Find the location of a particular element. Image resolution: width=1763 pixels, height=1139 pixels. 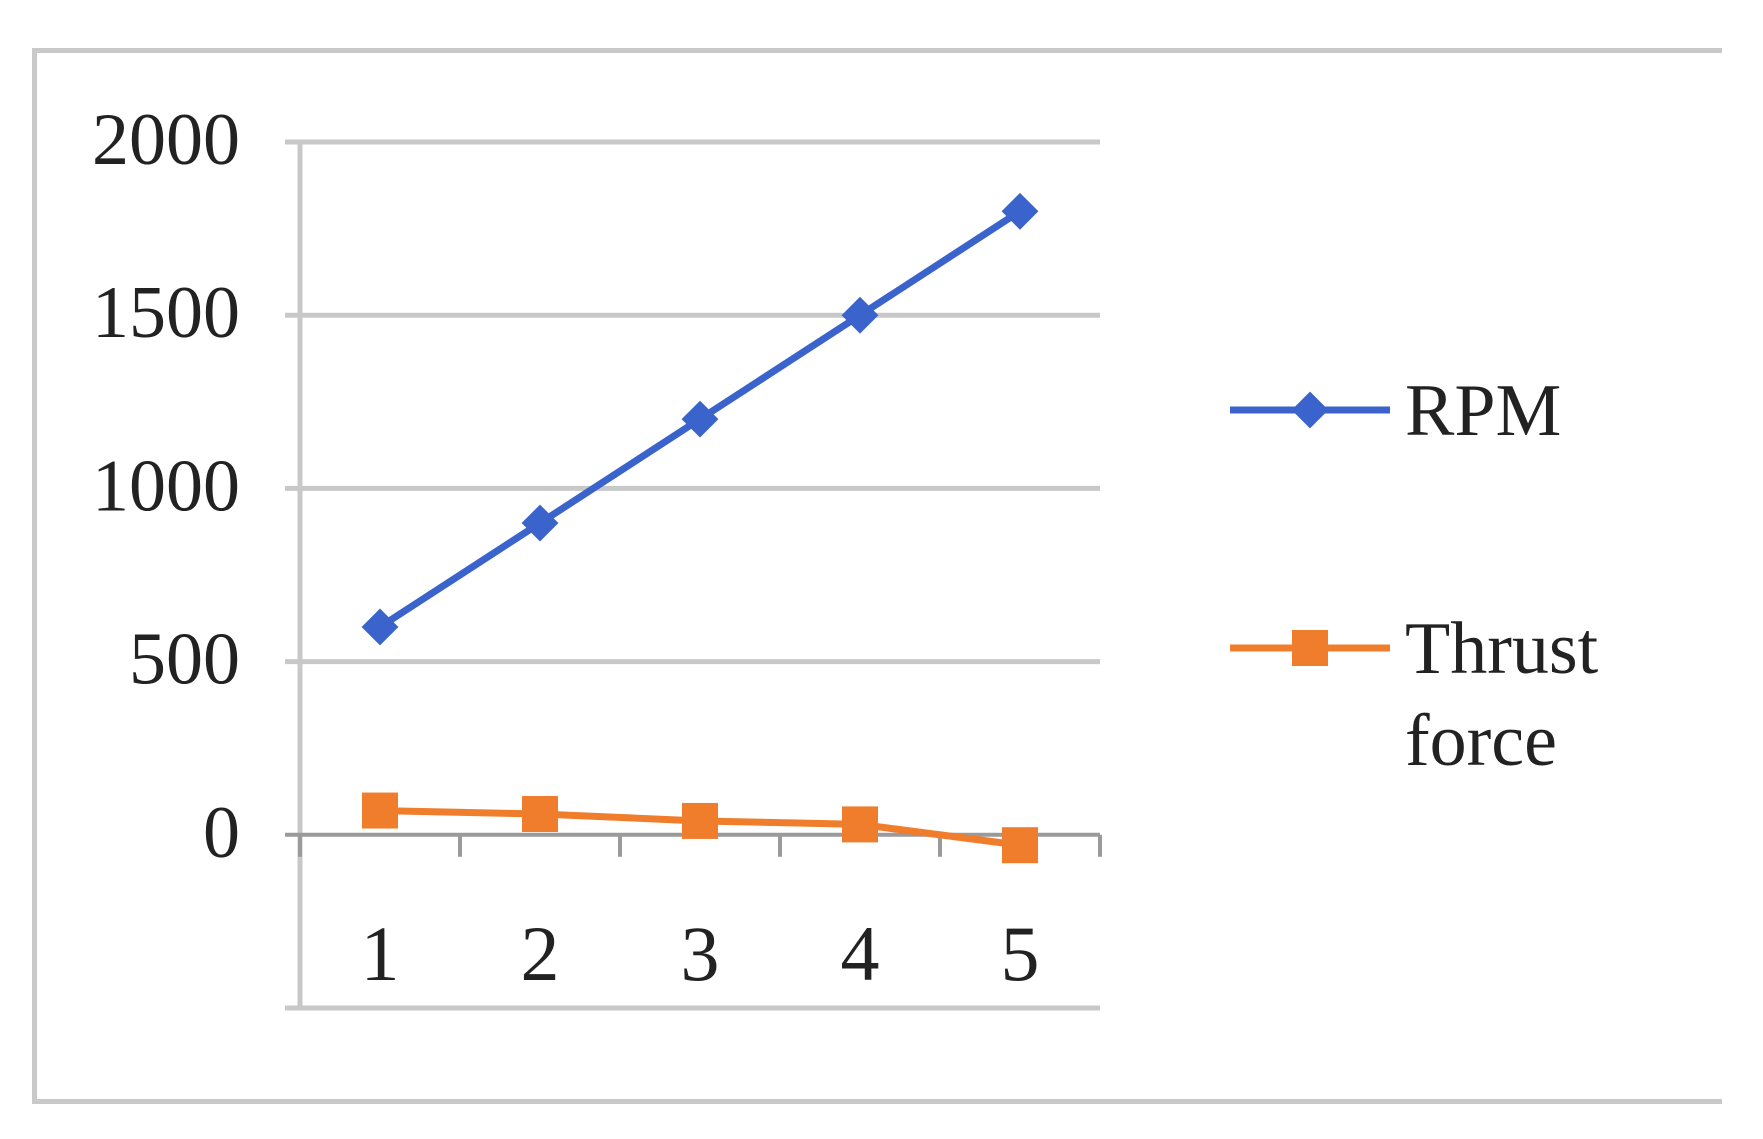

x-tick-label: 3 is located at coordinates (700, 953).